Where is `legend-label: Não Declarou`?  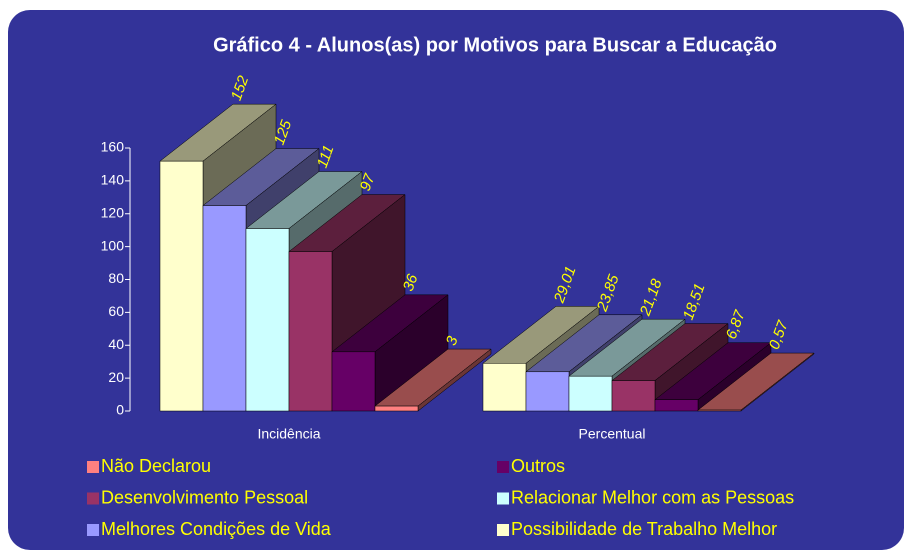 legend-label: Não Declarou is located at coordinates (156, 466).